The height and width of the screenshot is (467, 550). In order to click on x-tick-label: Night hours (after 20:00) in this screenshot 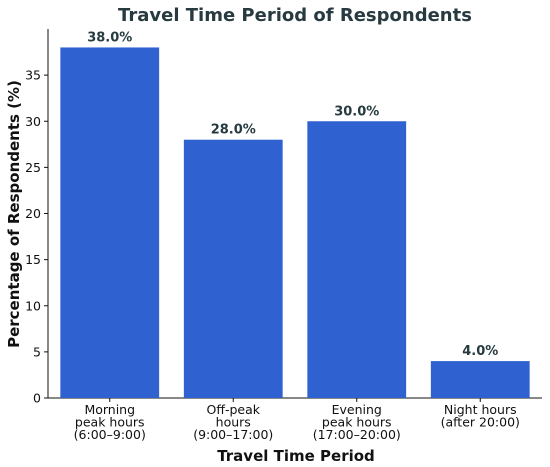, I will do `click(480, 416)`.